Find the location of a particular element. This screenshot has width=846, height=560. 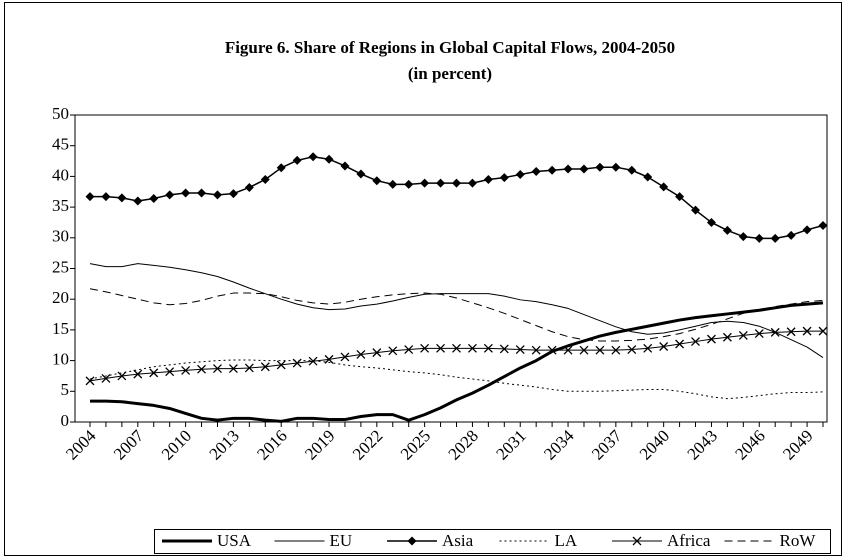

y-tick-label: 20 is located at coordinates (60, 297).